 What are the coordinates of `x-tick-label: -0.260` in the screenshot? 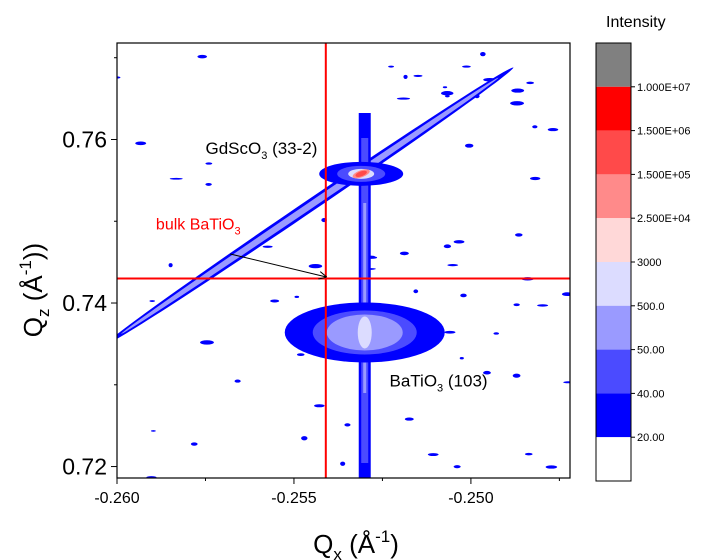 It's located at (116, 498).